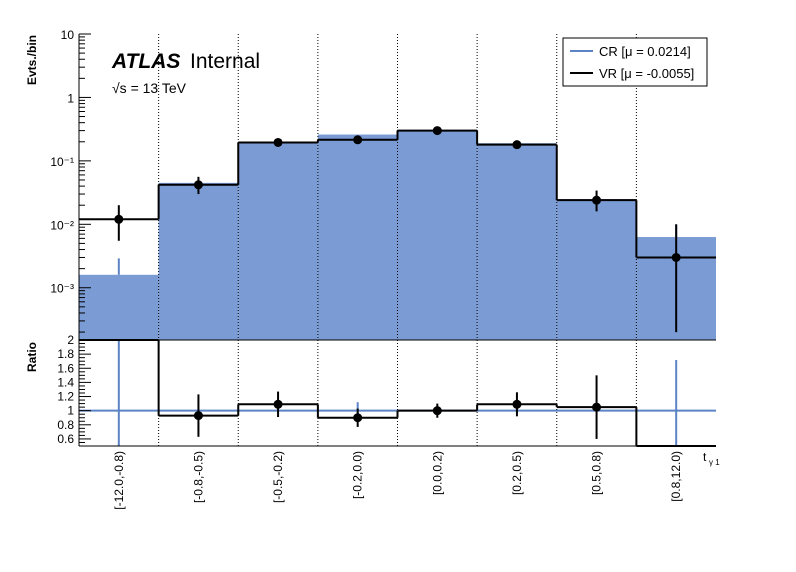 This screenshot has width=796, height=572. What do you see at coordinates (70, 411) in the screenshot?
I see `ratio-y-tick-label: 1` at bounding box center [70, 411].